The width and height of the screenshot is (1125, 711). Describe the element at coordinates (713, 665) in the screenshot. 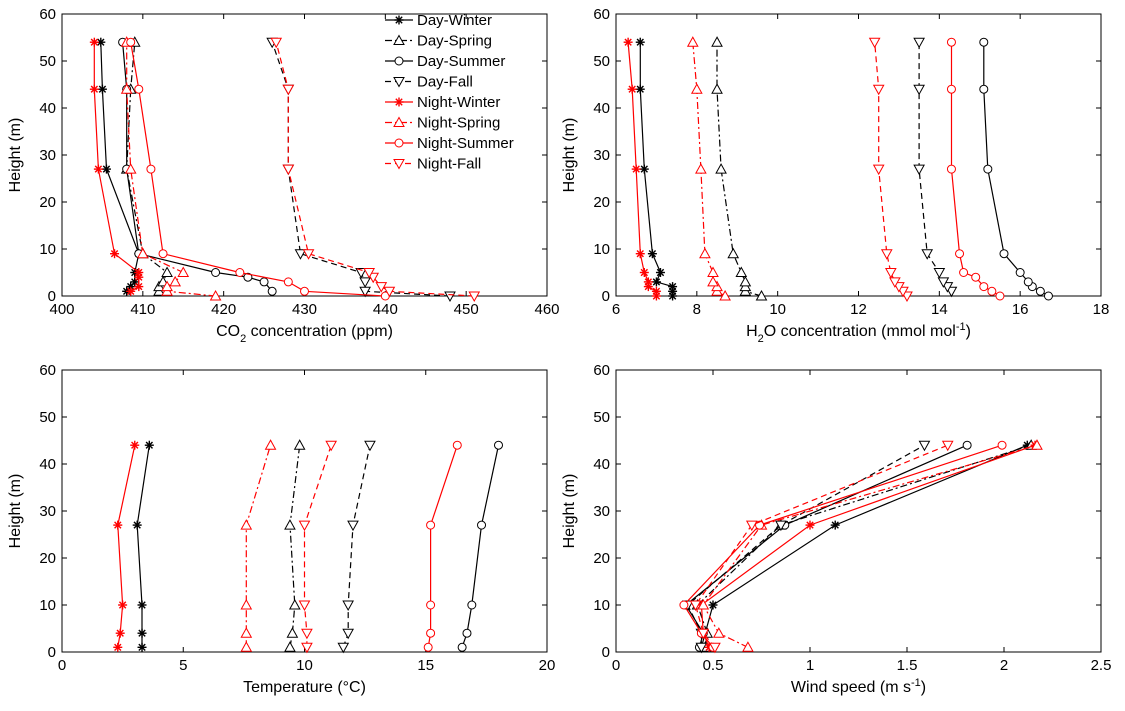

I see `x-tick-label: 0.5` at that location.